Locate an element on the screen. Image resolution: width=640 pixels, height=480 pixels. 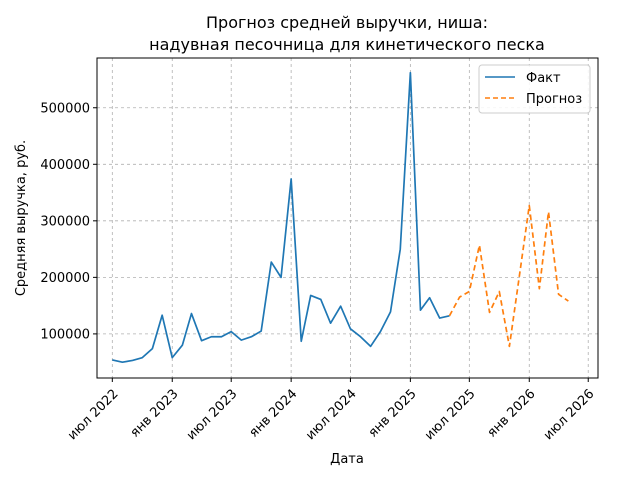
x-tick-label: янв 2025 is located at coordinates (393, 414).